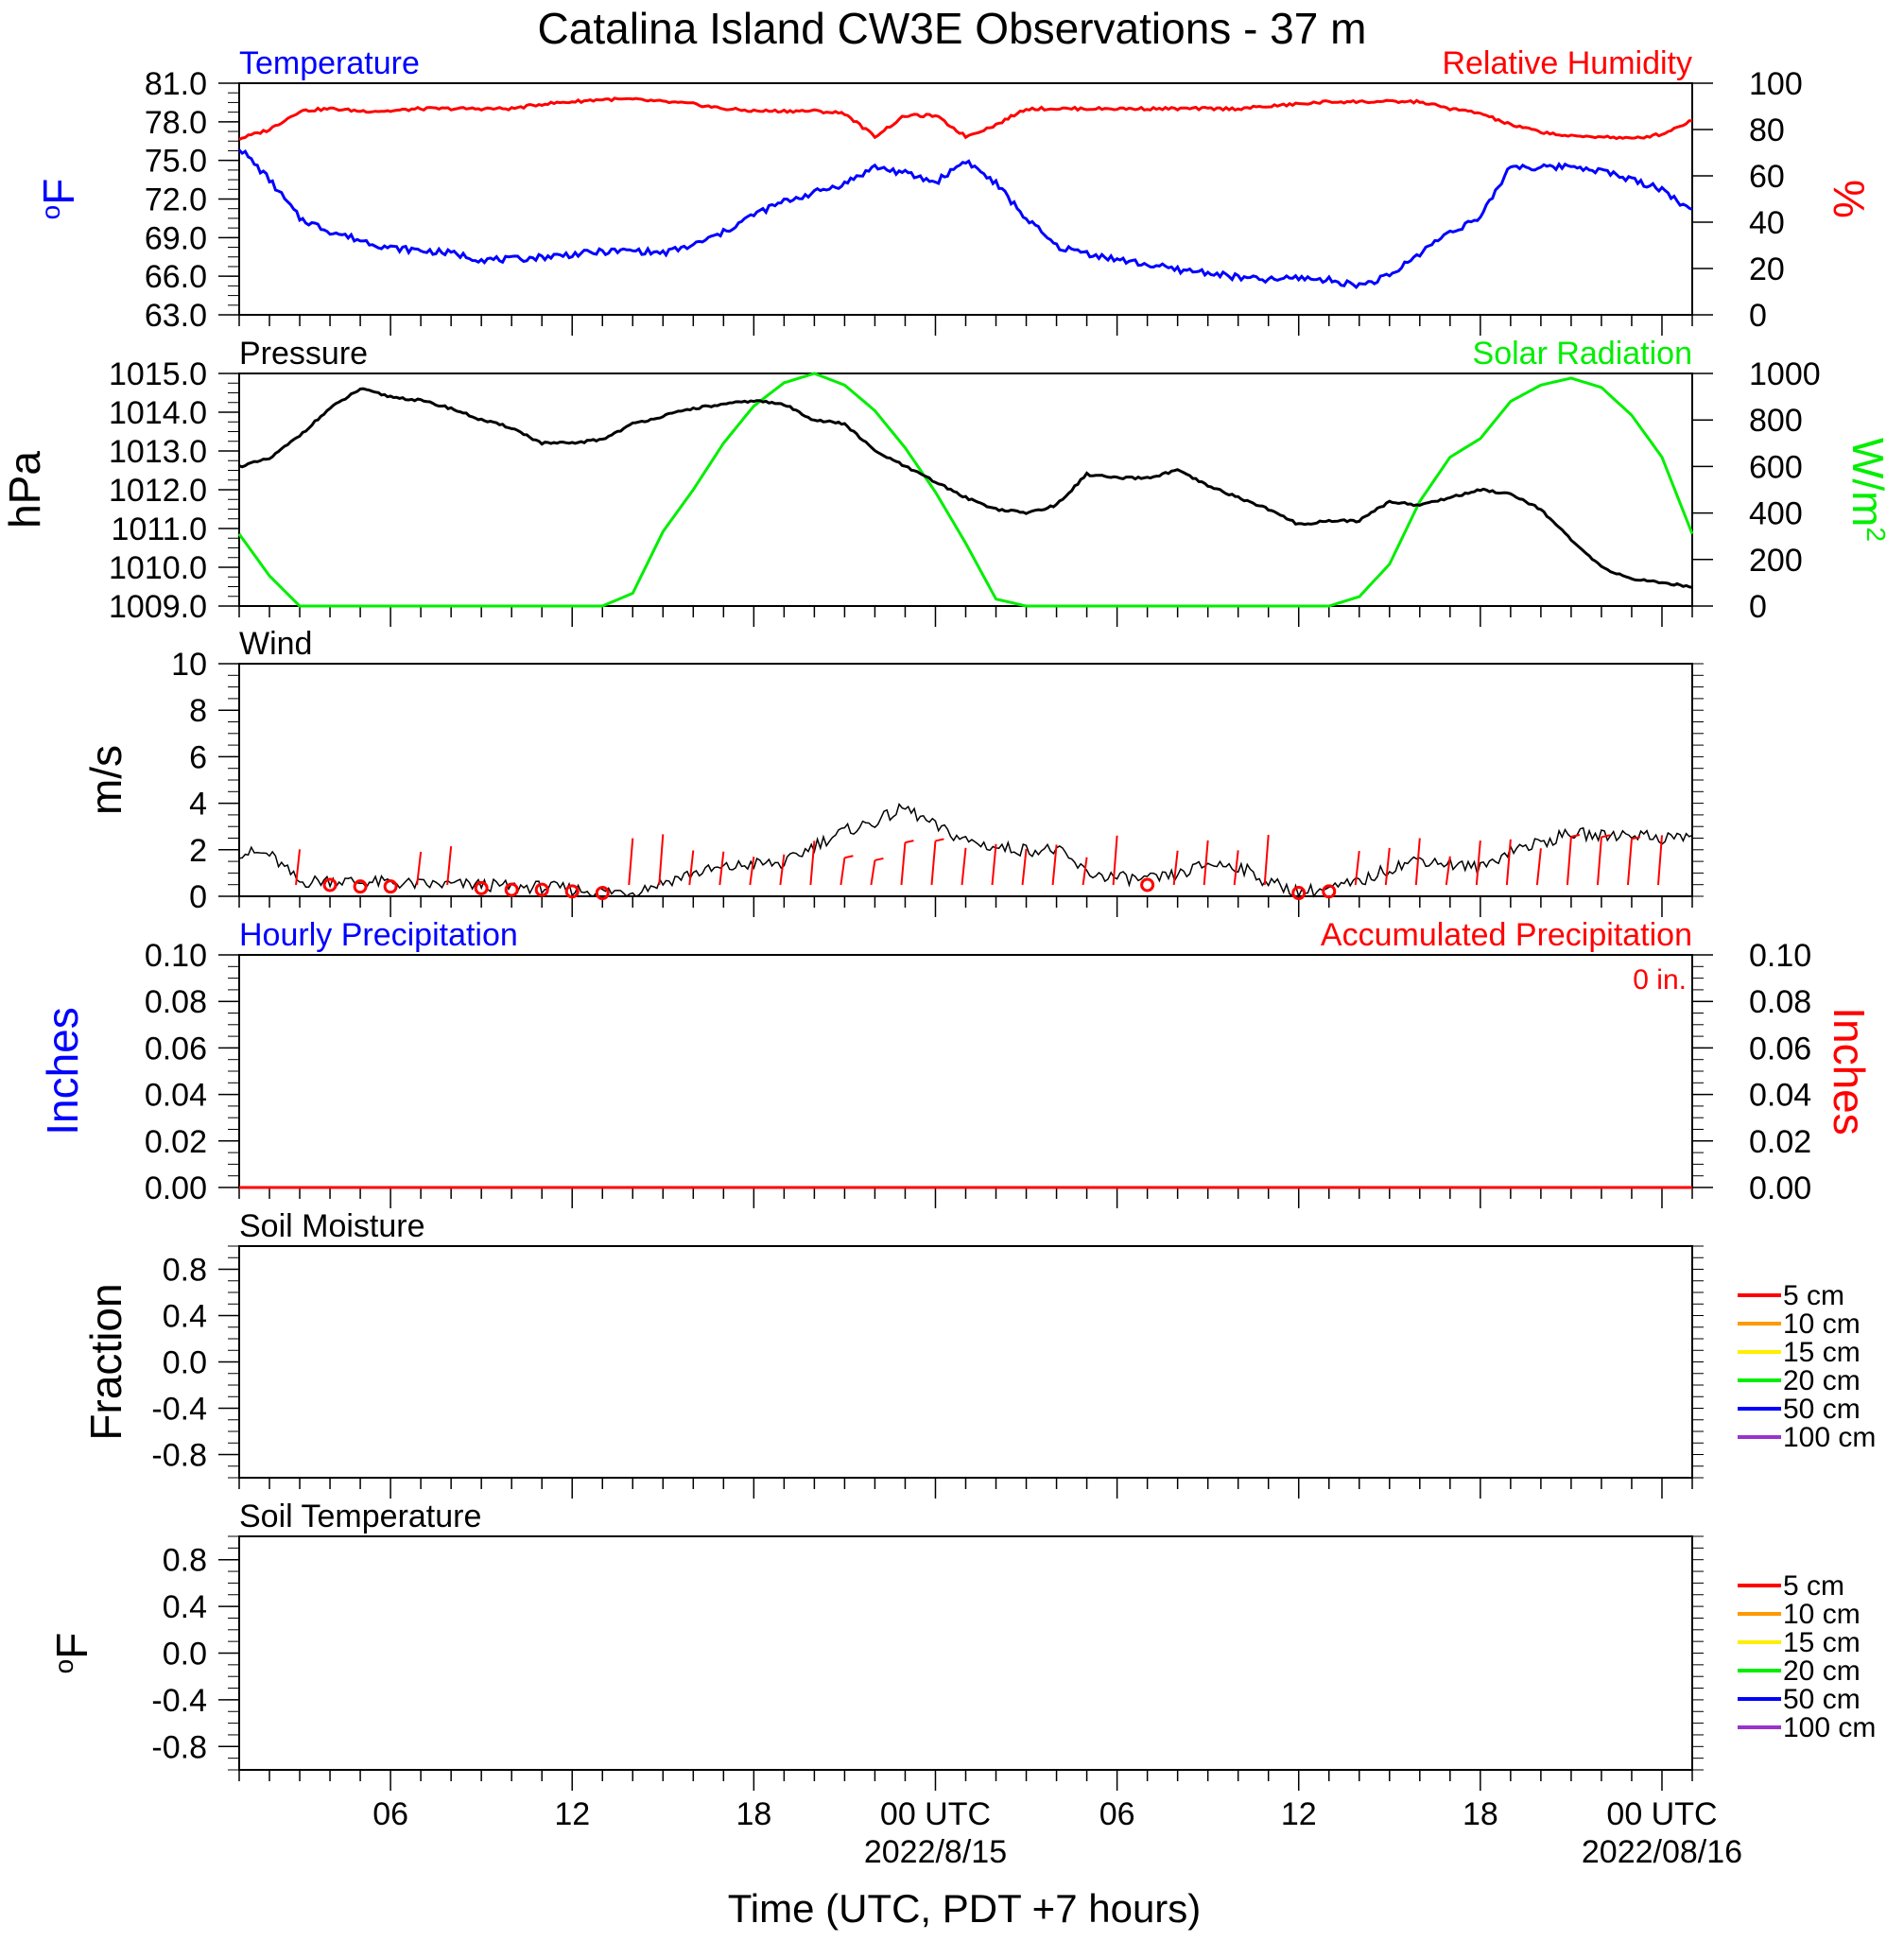 The image size is (1904, 1941). Describe the element at coordinates (1776, 421) in the screenshot. I see `y-tick-label-right: 800` at that location.